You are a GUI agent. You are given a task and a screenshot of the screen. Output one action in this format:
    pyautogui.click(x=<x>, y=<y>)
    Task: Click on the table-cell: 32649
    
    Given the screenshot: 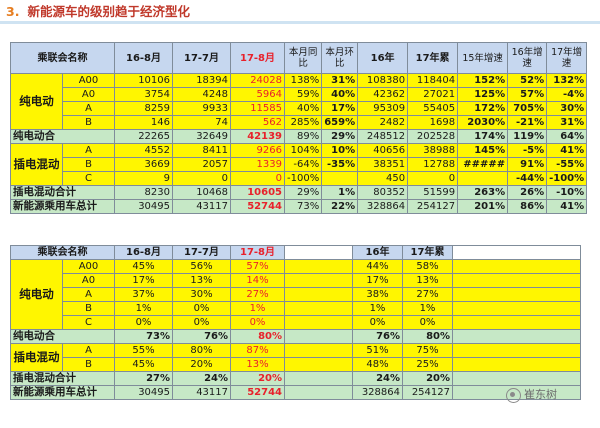 What is the action you would take?
    pyautogui.click(x=201, y=136)
    